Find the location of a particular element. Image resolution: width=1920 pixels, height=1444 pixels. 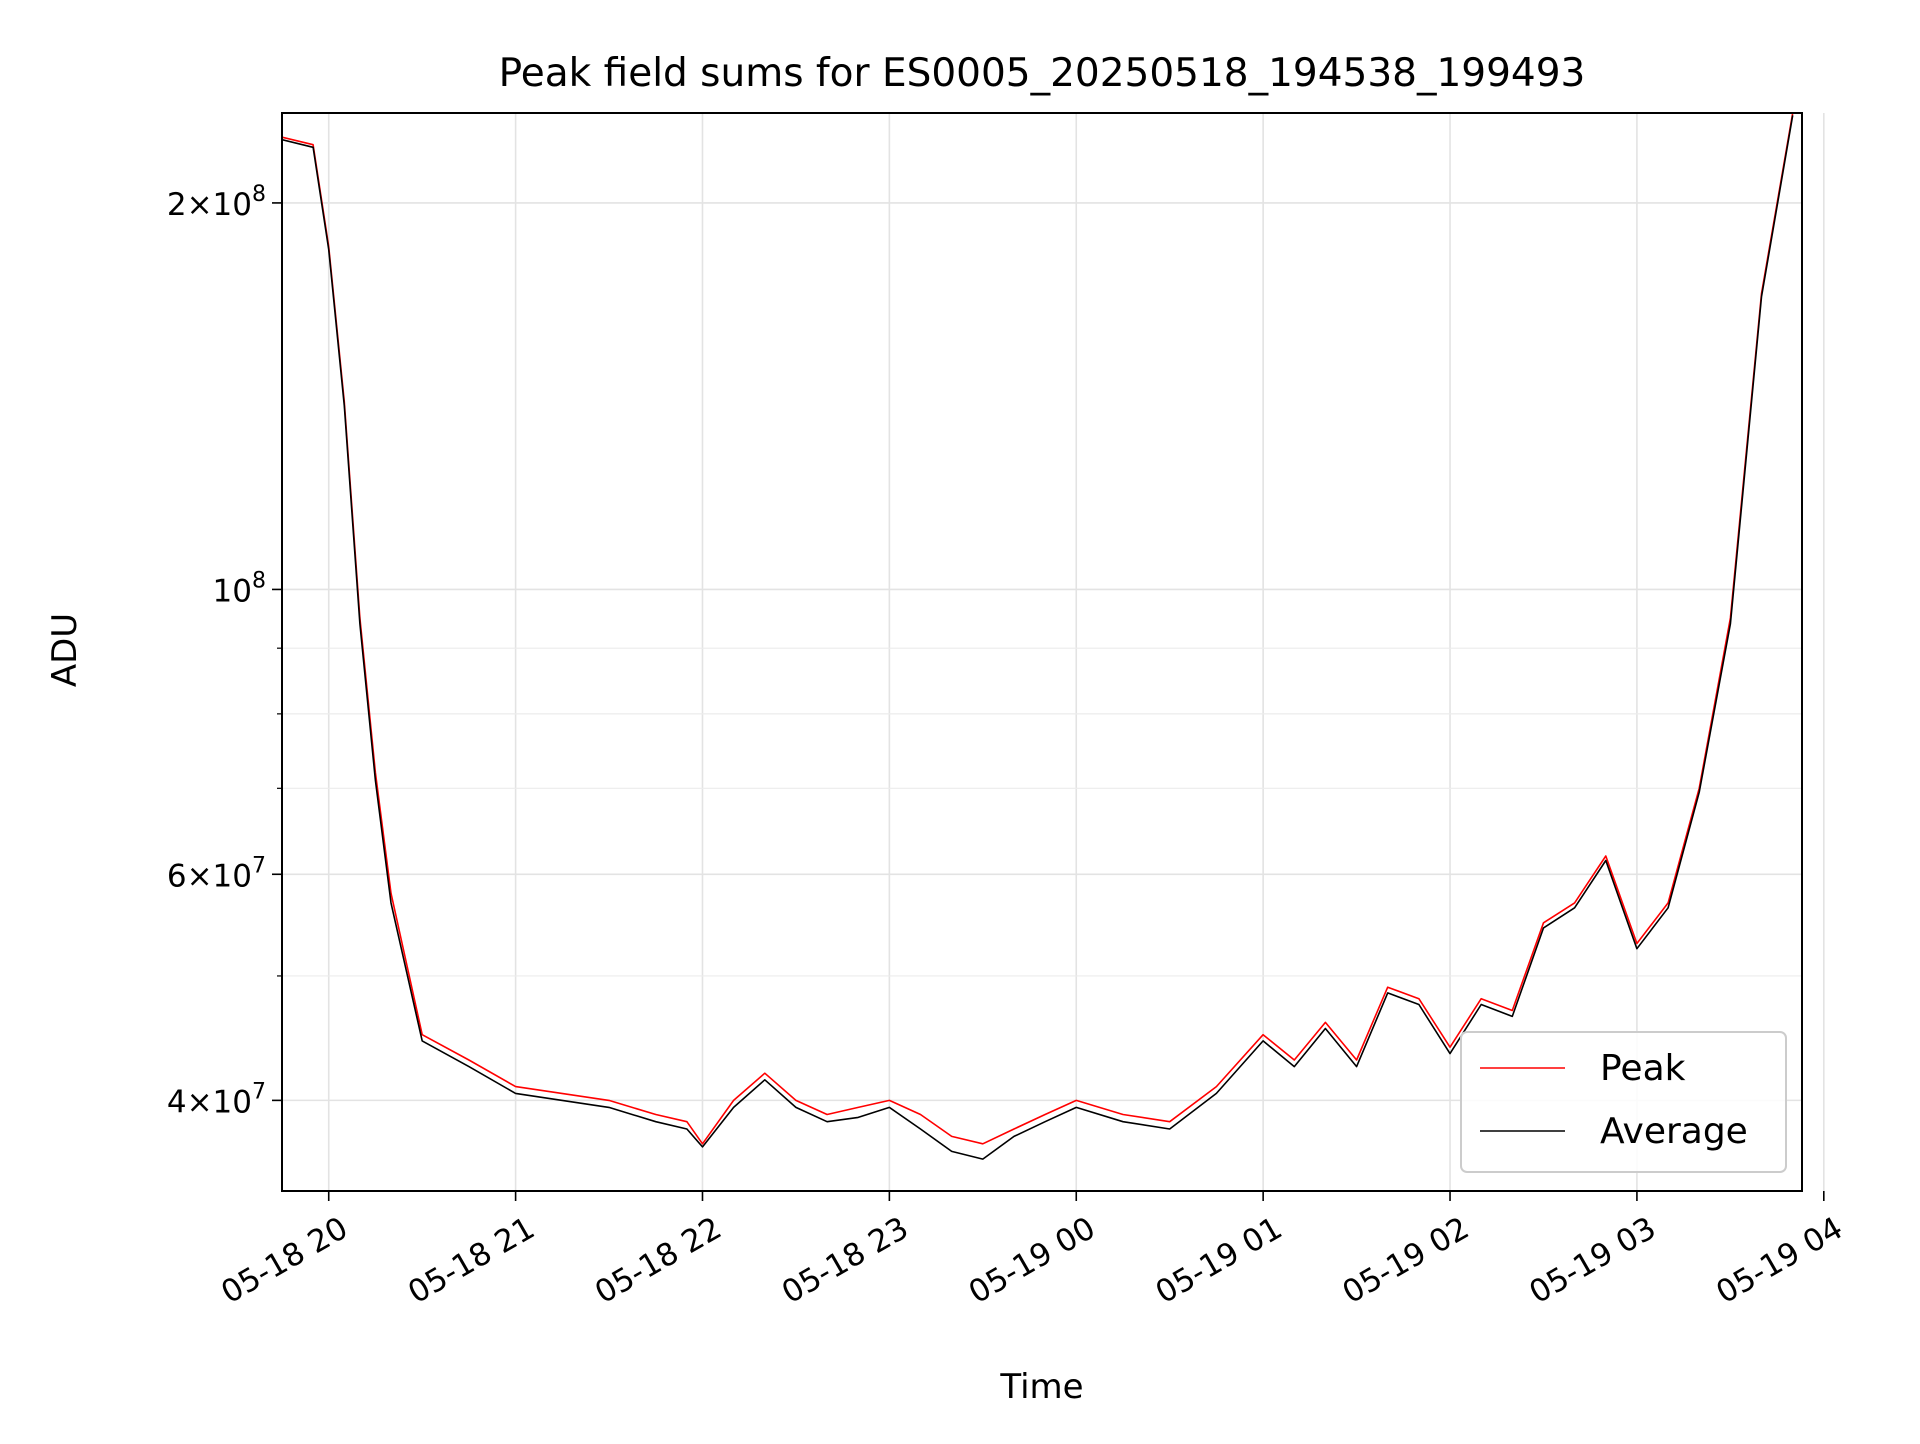

legend: Peak Average is located at coordinates (1623, 1102).